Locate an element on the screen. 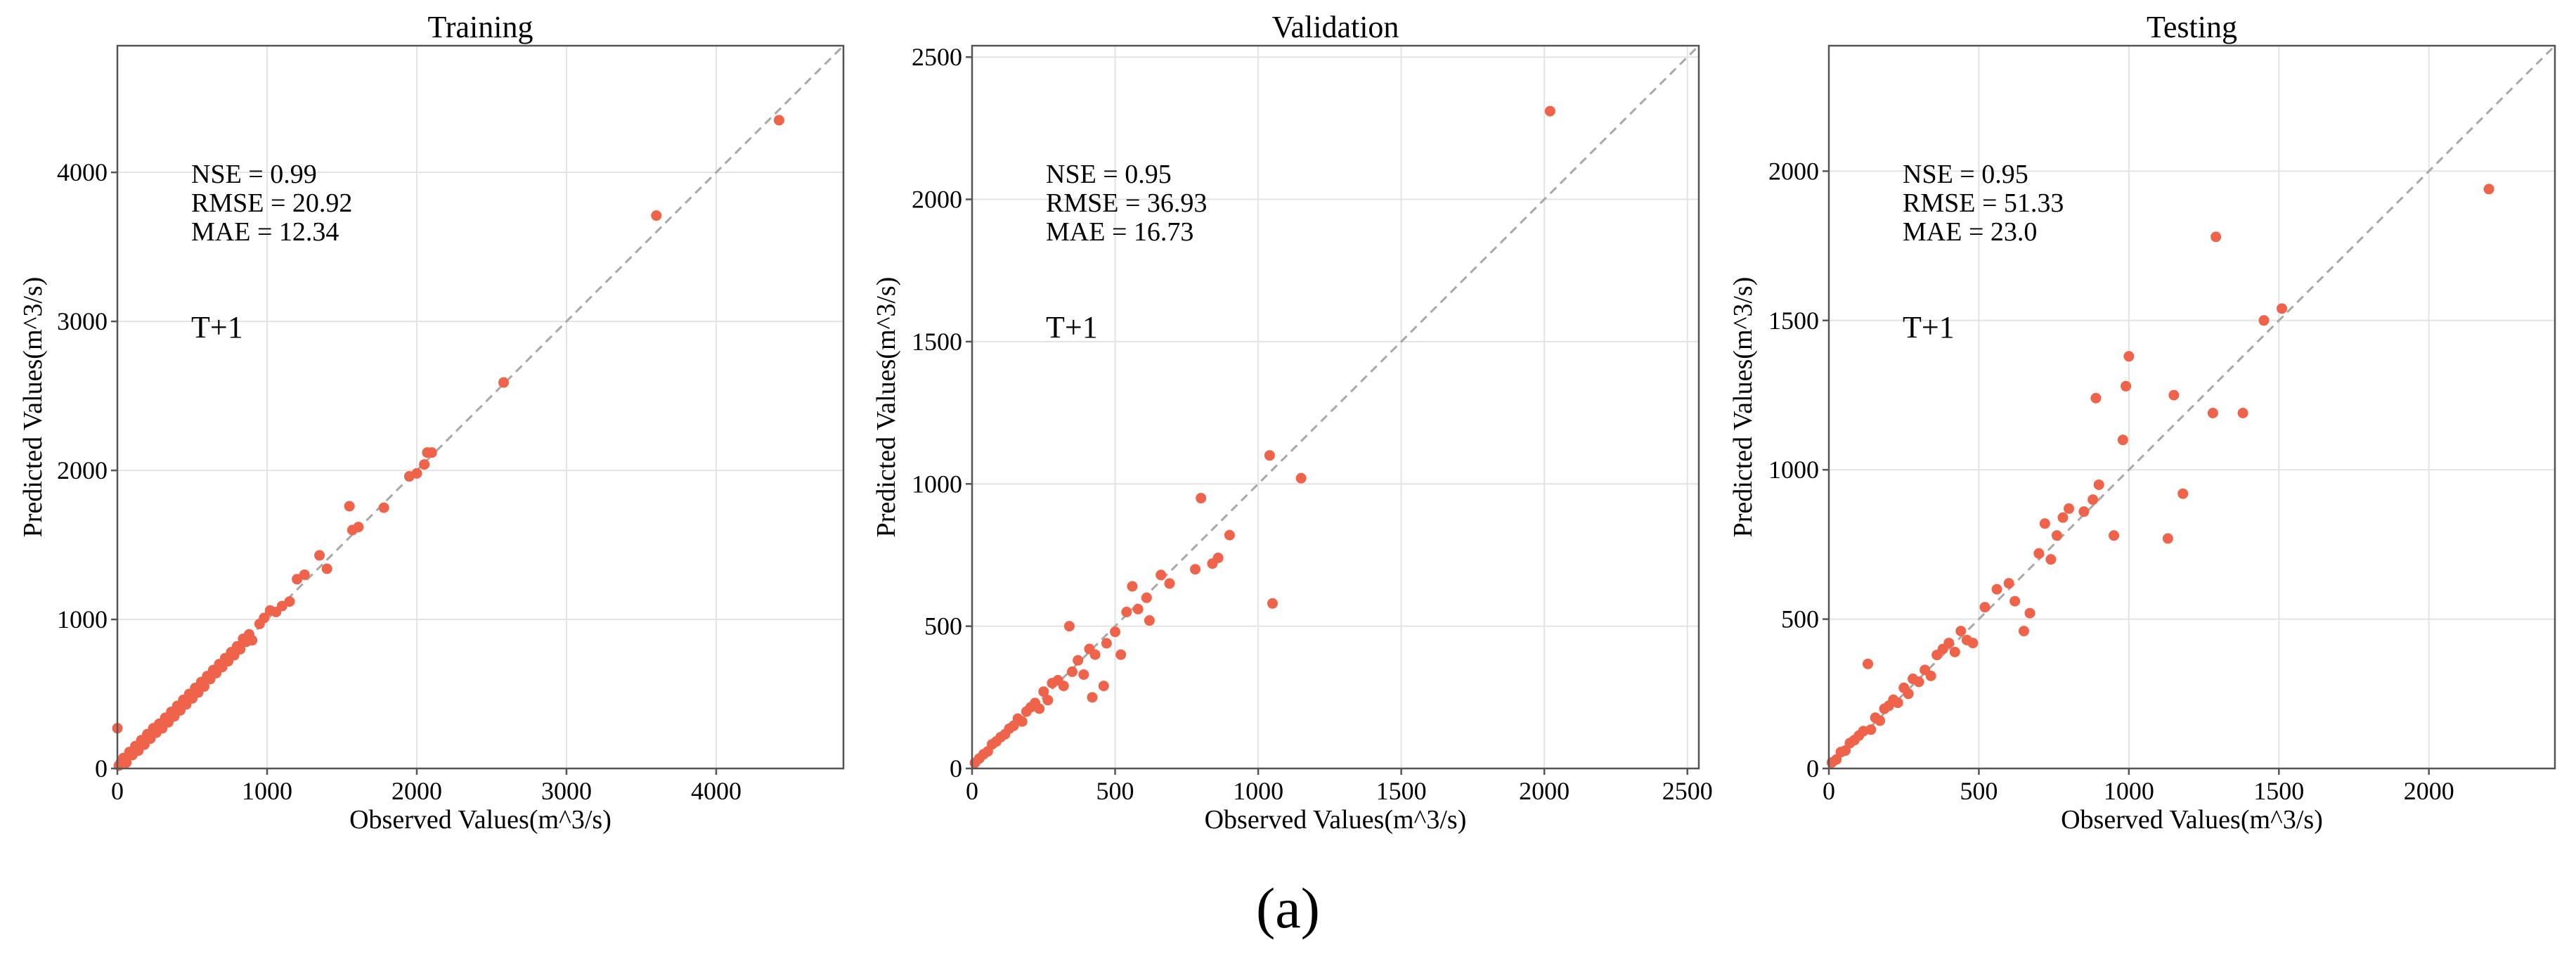 This screenshot has width=2576, height=959. horizon-label: T+1 is located at coordinates (217, 327).